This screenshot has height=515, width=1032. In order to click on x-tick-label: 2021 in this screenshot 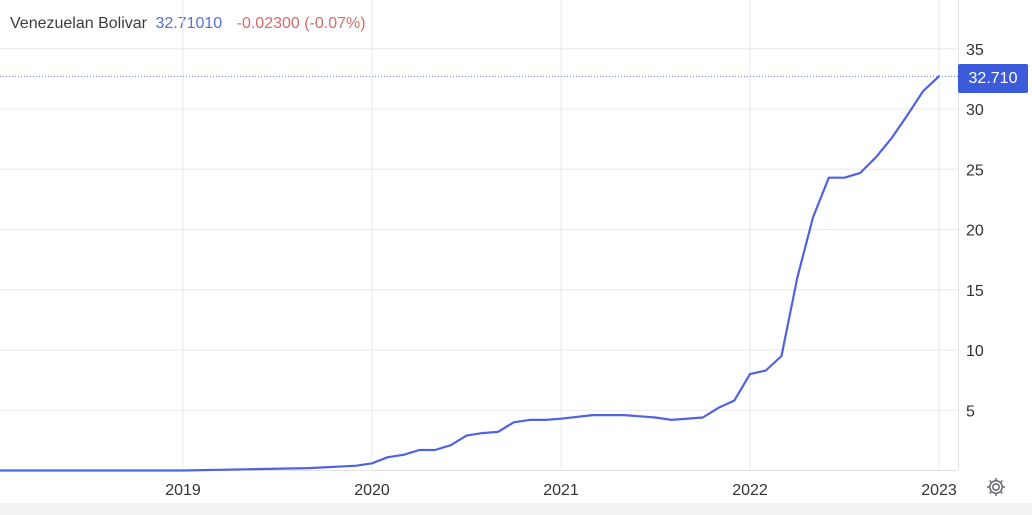, I will do `click(561, 490)`.